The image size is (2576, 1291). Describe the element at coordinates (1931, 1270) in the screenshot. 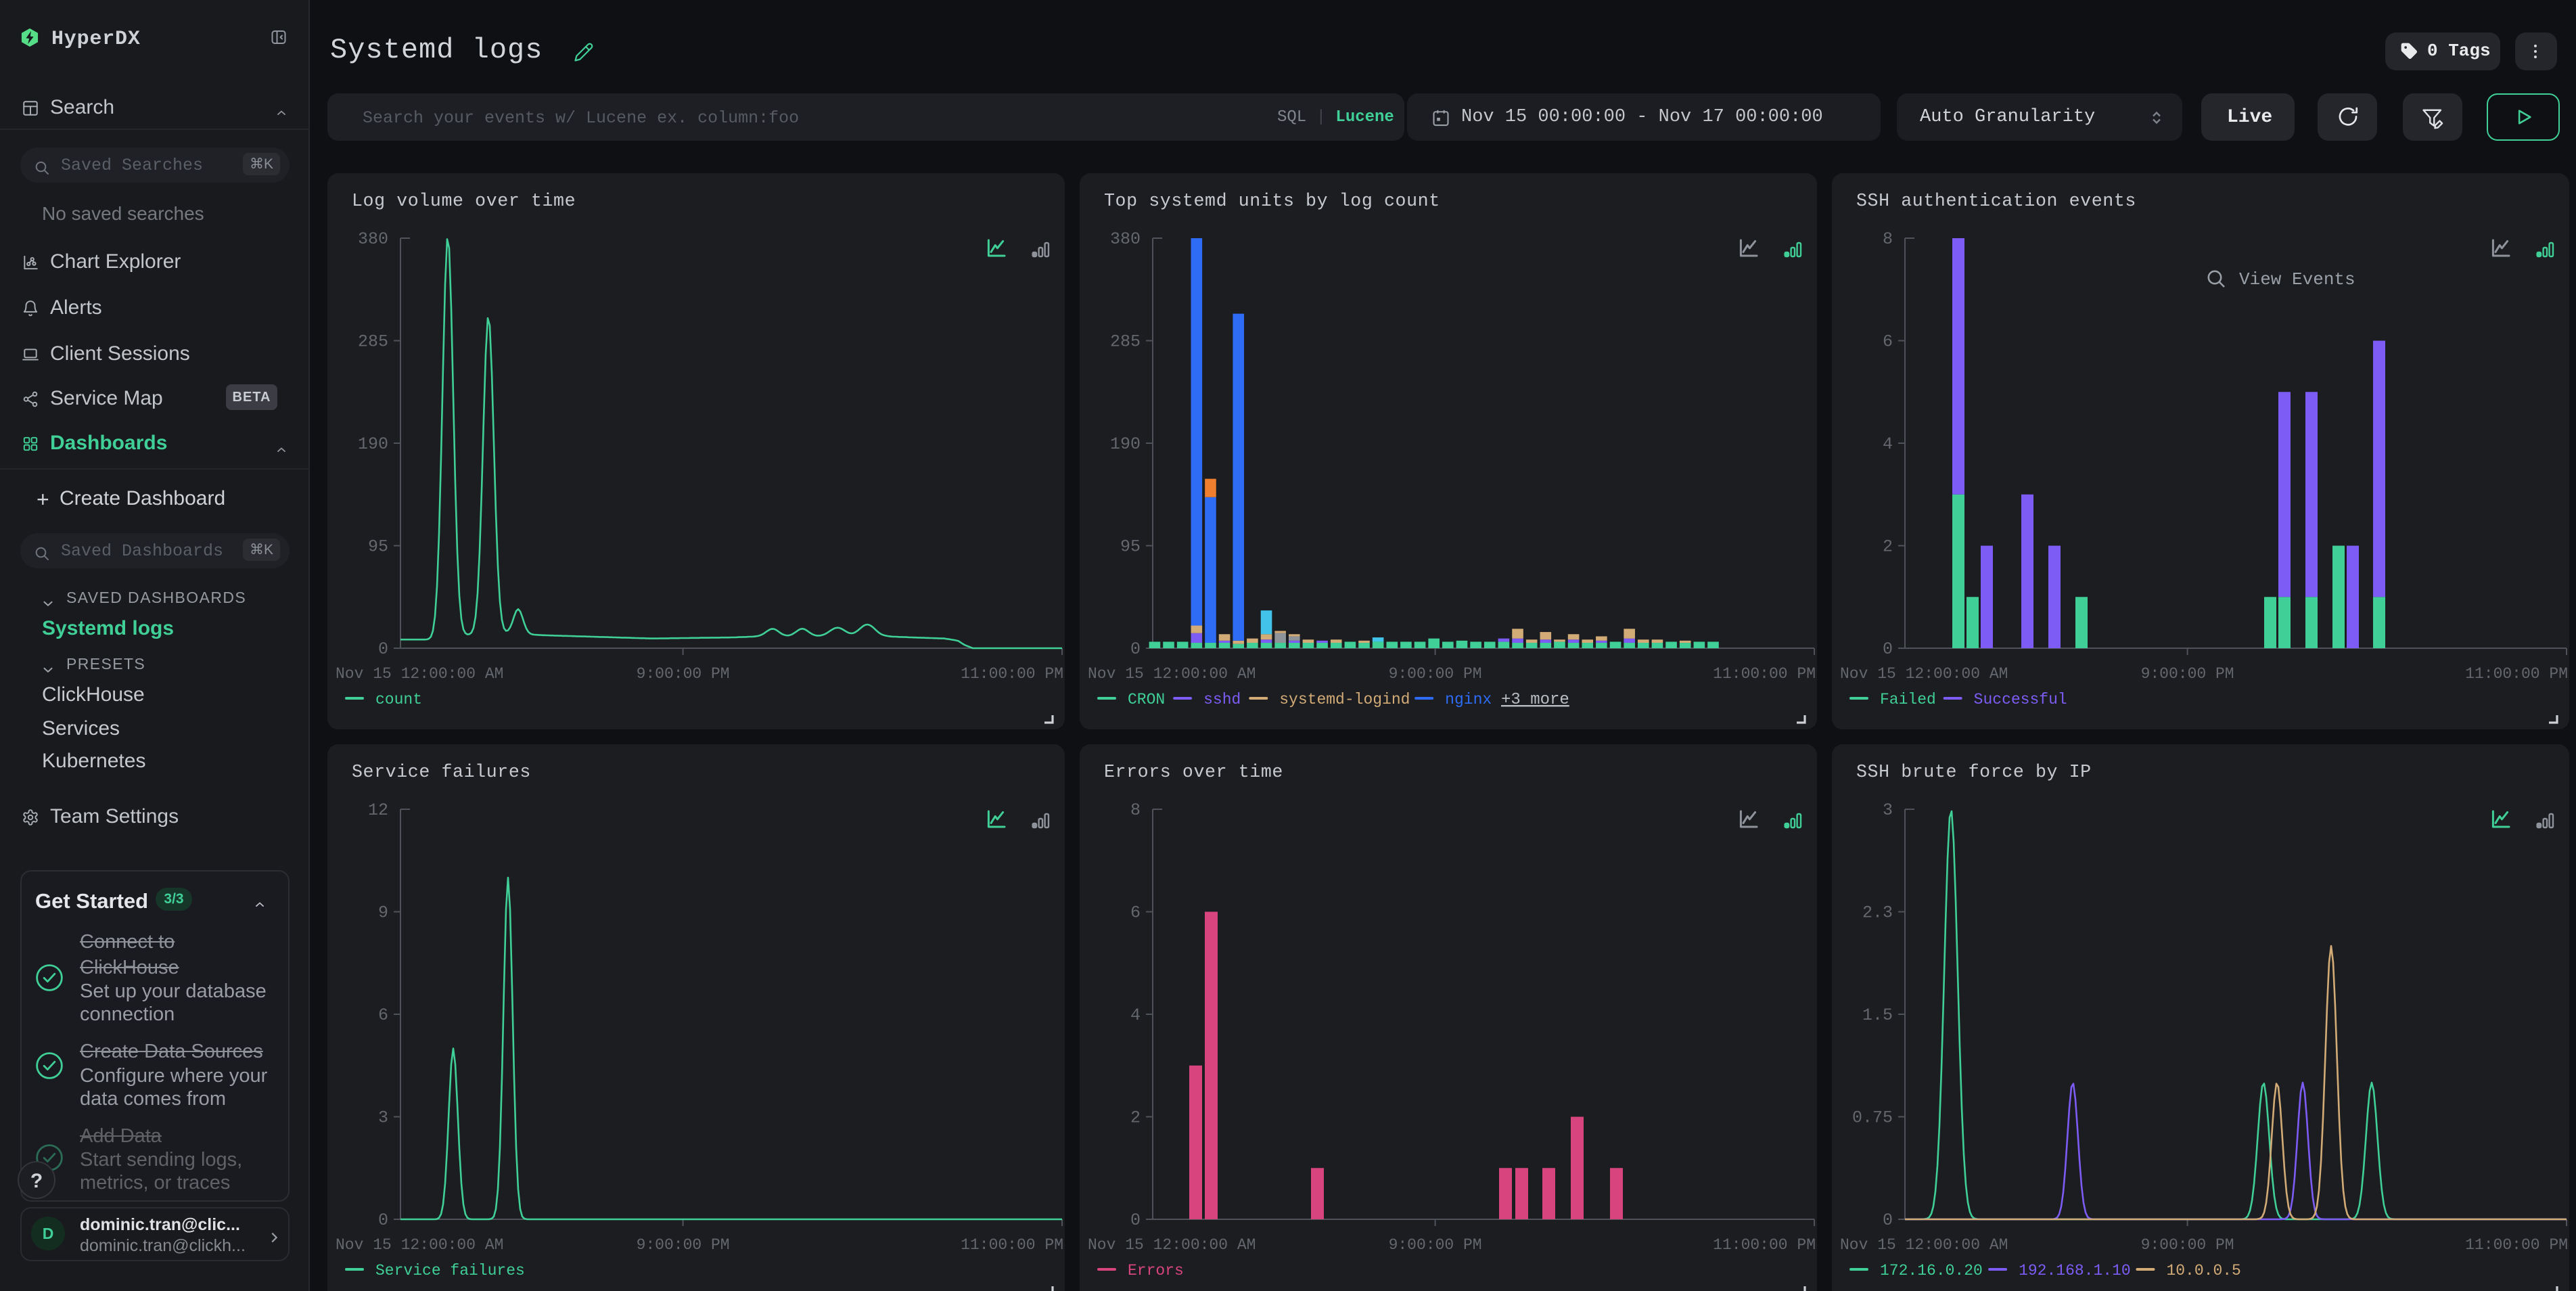

I see `svg-text: 172.16.0.20` at that location.